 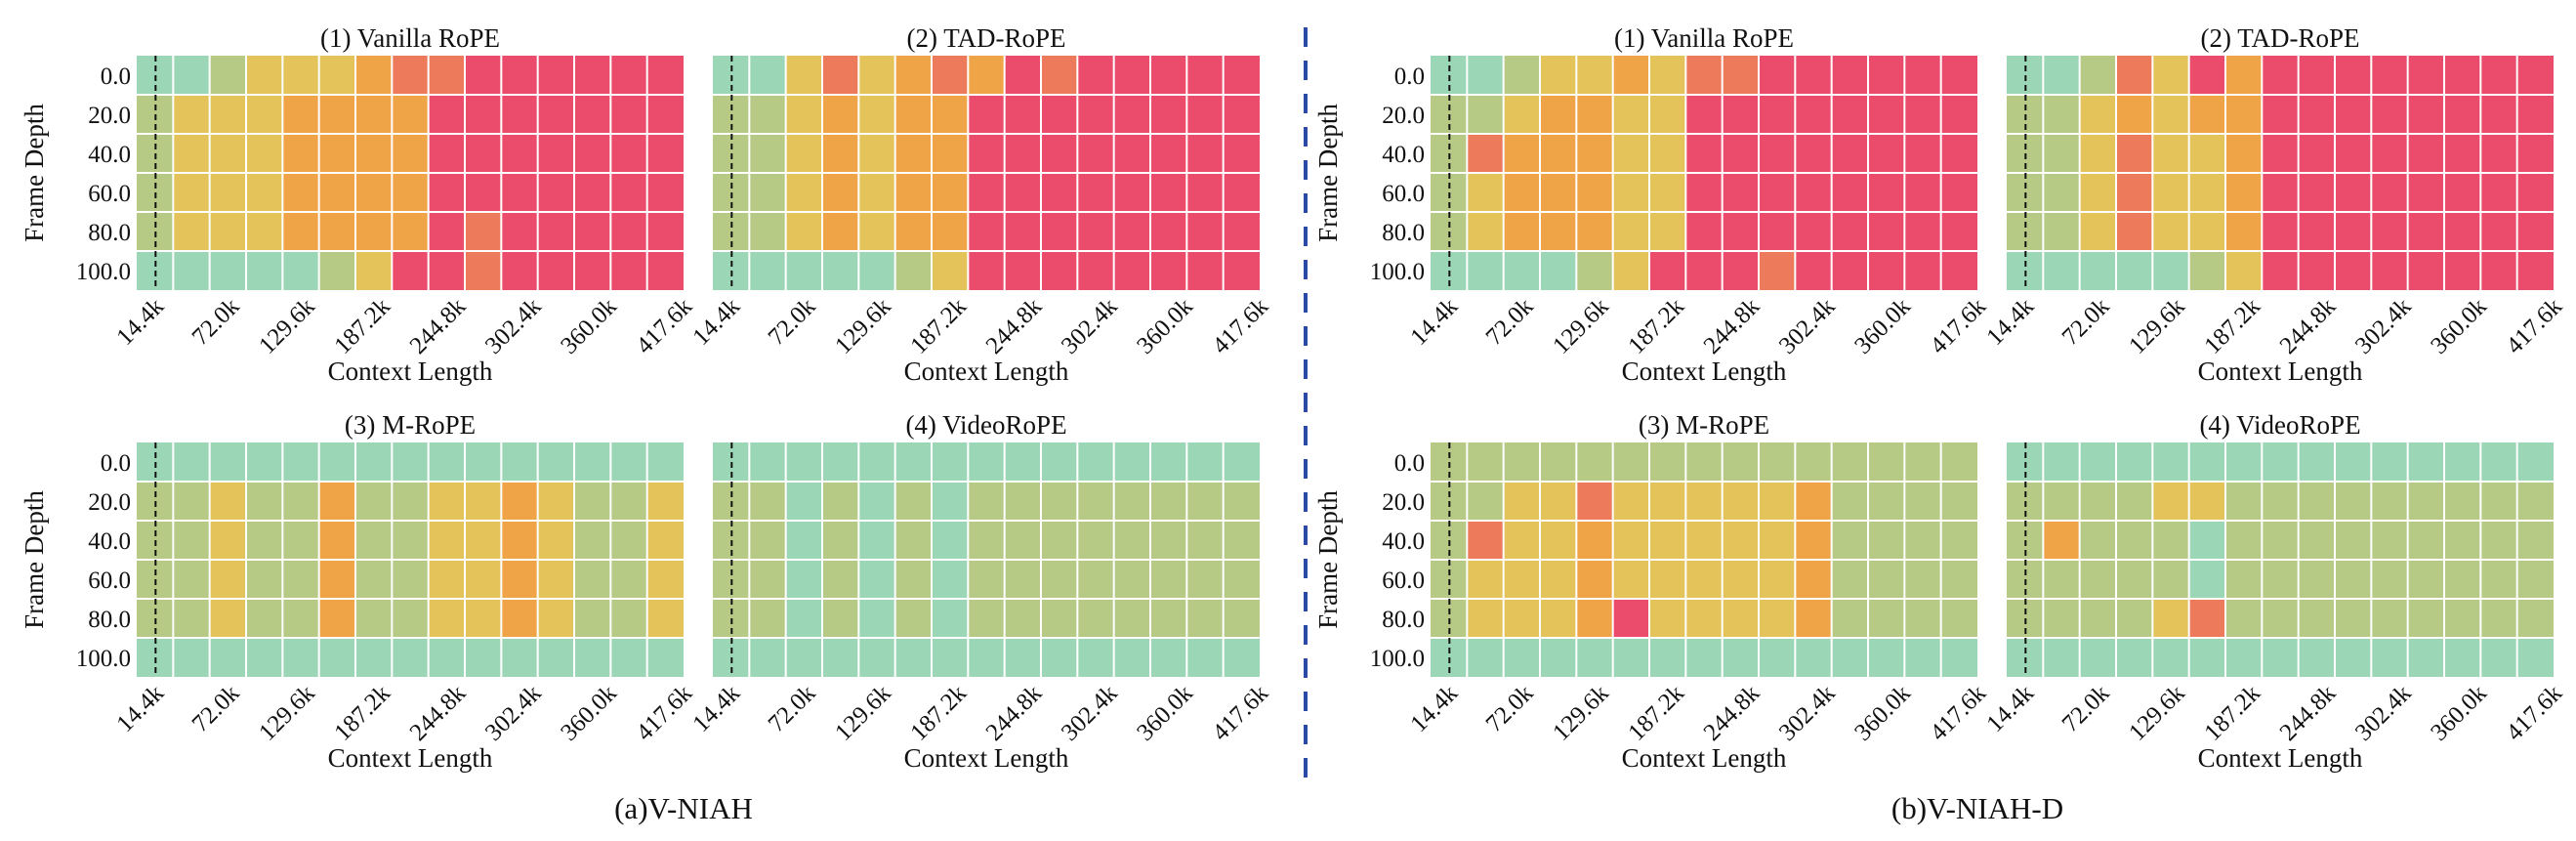 I want to click on y-tick-label: 60.0, so click(x=1404, y=194).